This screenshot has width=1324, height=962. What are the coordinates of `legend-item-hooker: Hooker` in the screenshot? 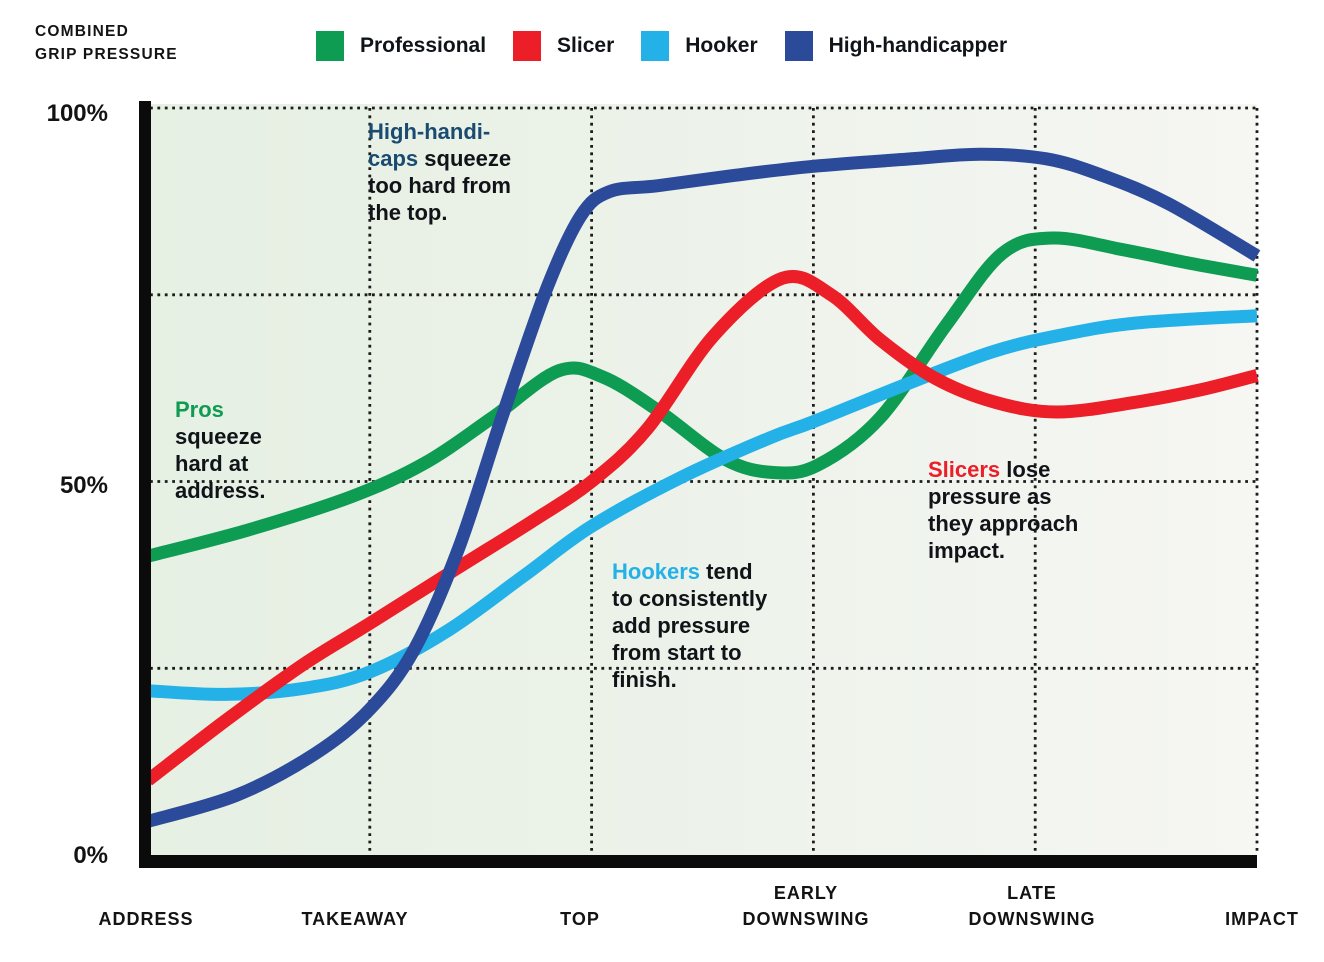 It's located at (699, 46).